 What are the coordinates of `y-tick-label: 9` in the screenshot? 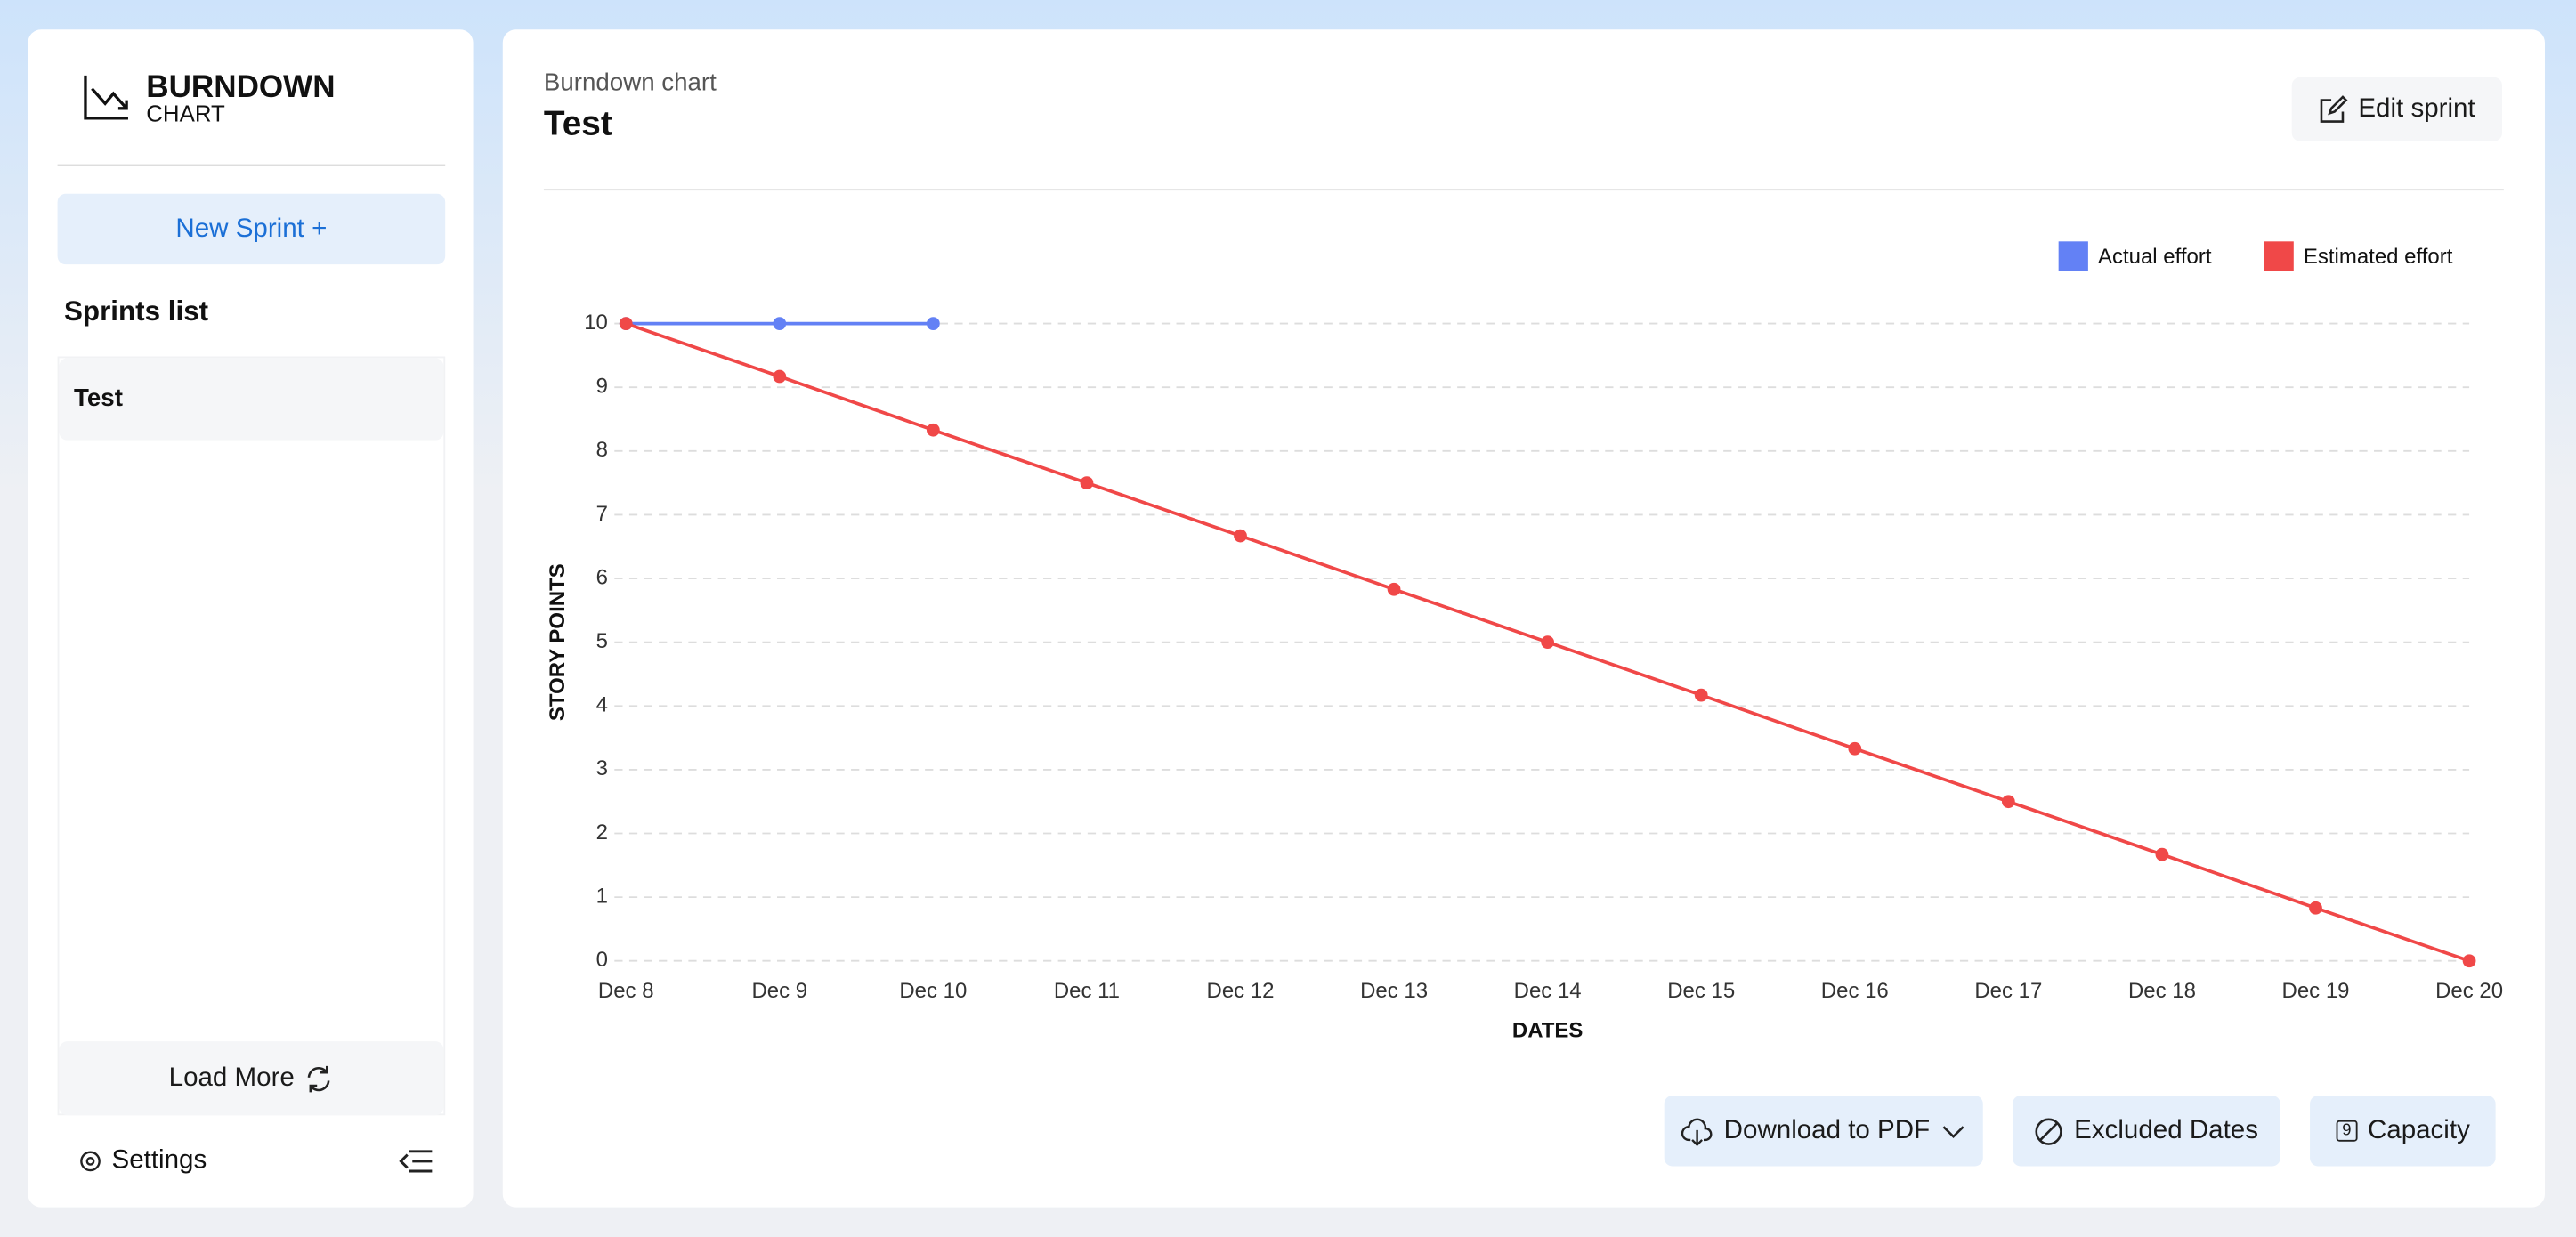 It's located at (602, 387).